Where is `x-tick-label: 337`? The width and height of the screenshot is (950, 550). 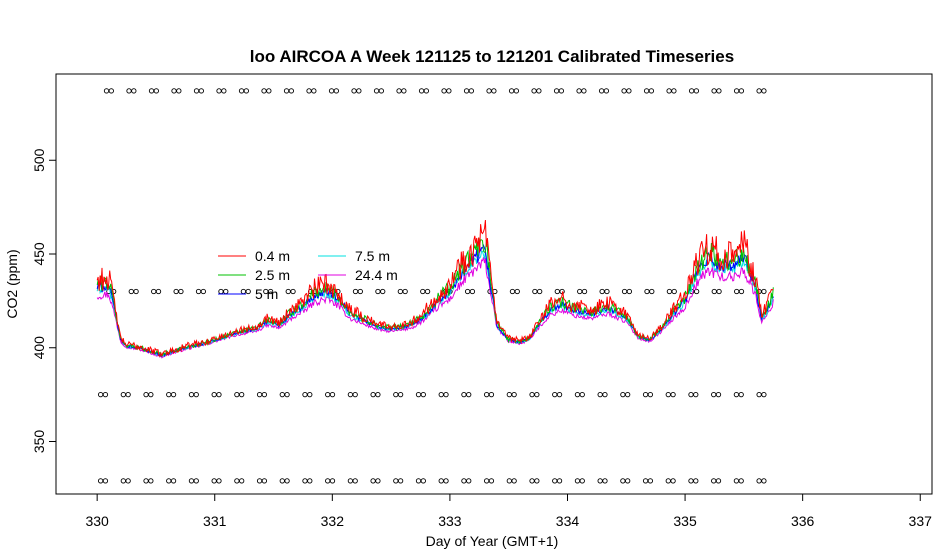 x-tick-label: 337 is located at coordinates (921, 521).